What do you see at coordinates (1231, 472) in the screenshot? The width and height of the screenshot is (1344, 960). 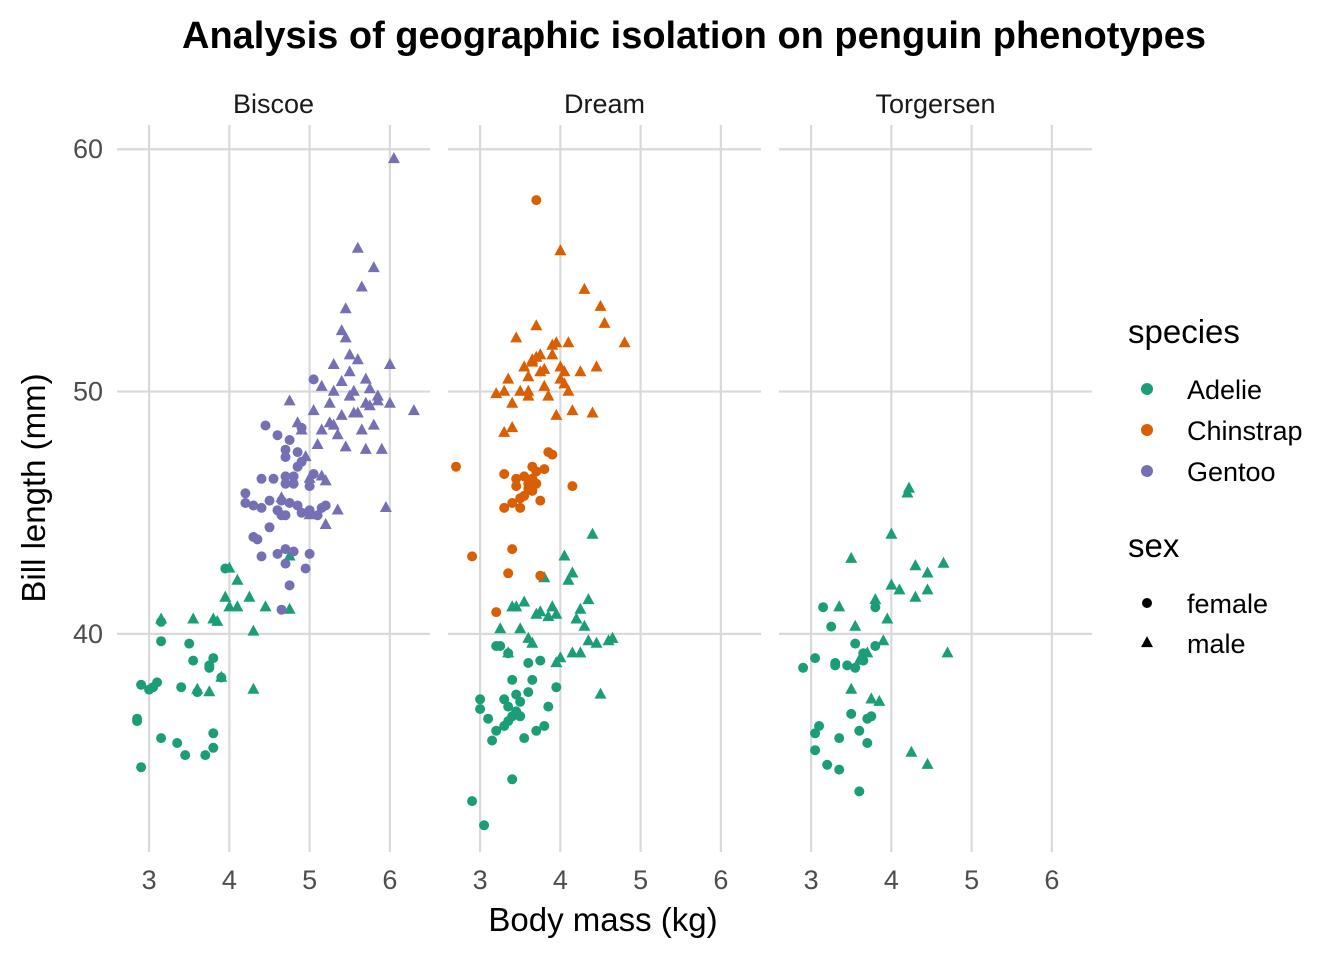 I see `legend-label-gentoo: Gentoo` at bounding box center [1231, 472].